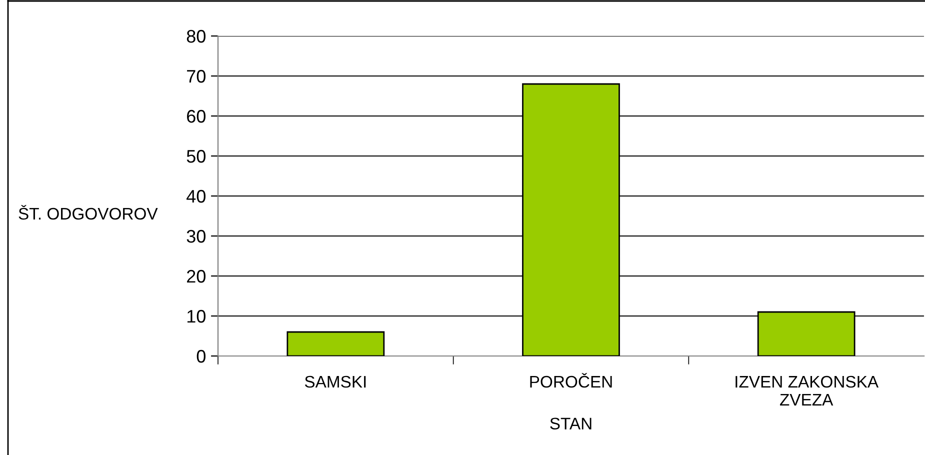 The image size is (925, 455). What do you see at coordinates (571, 424) in the screenshot?
I see `x-axis-title: STAN` at bounding box center [571, 424].